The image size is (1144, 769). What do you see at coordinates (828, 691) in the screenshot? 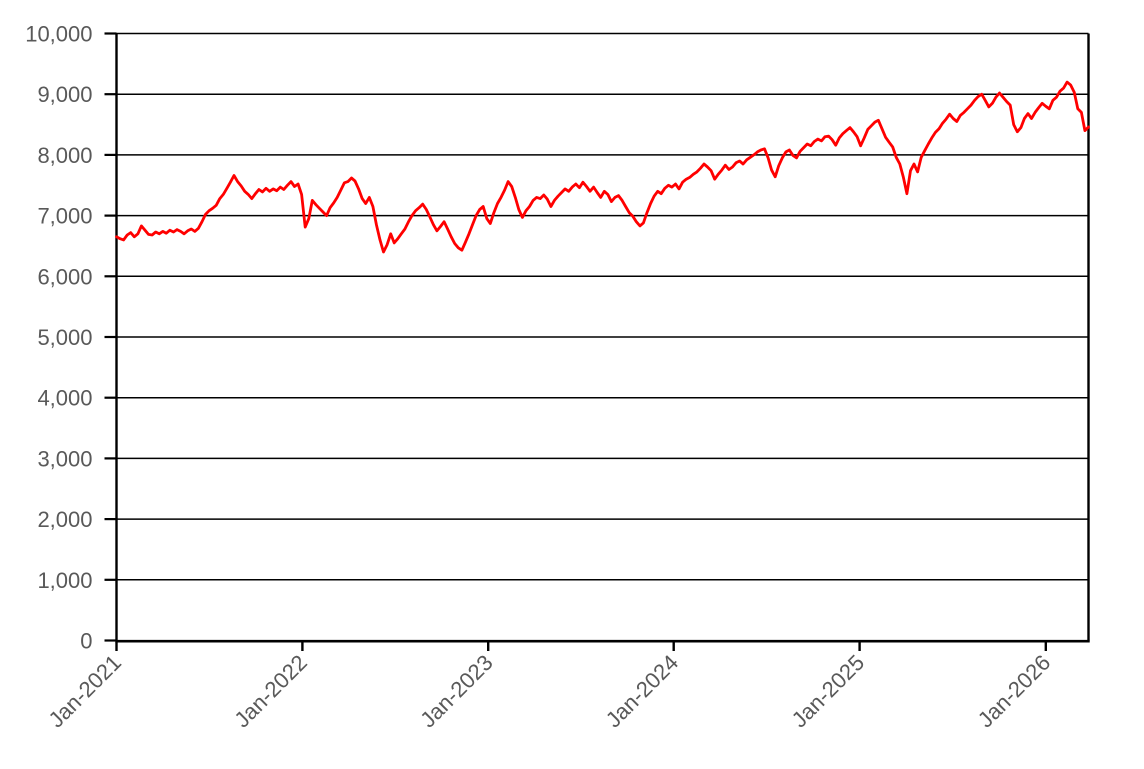
I see `x-tick-label: Jan-2025` at bounding box center [828, 691].